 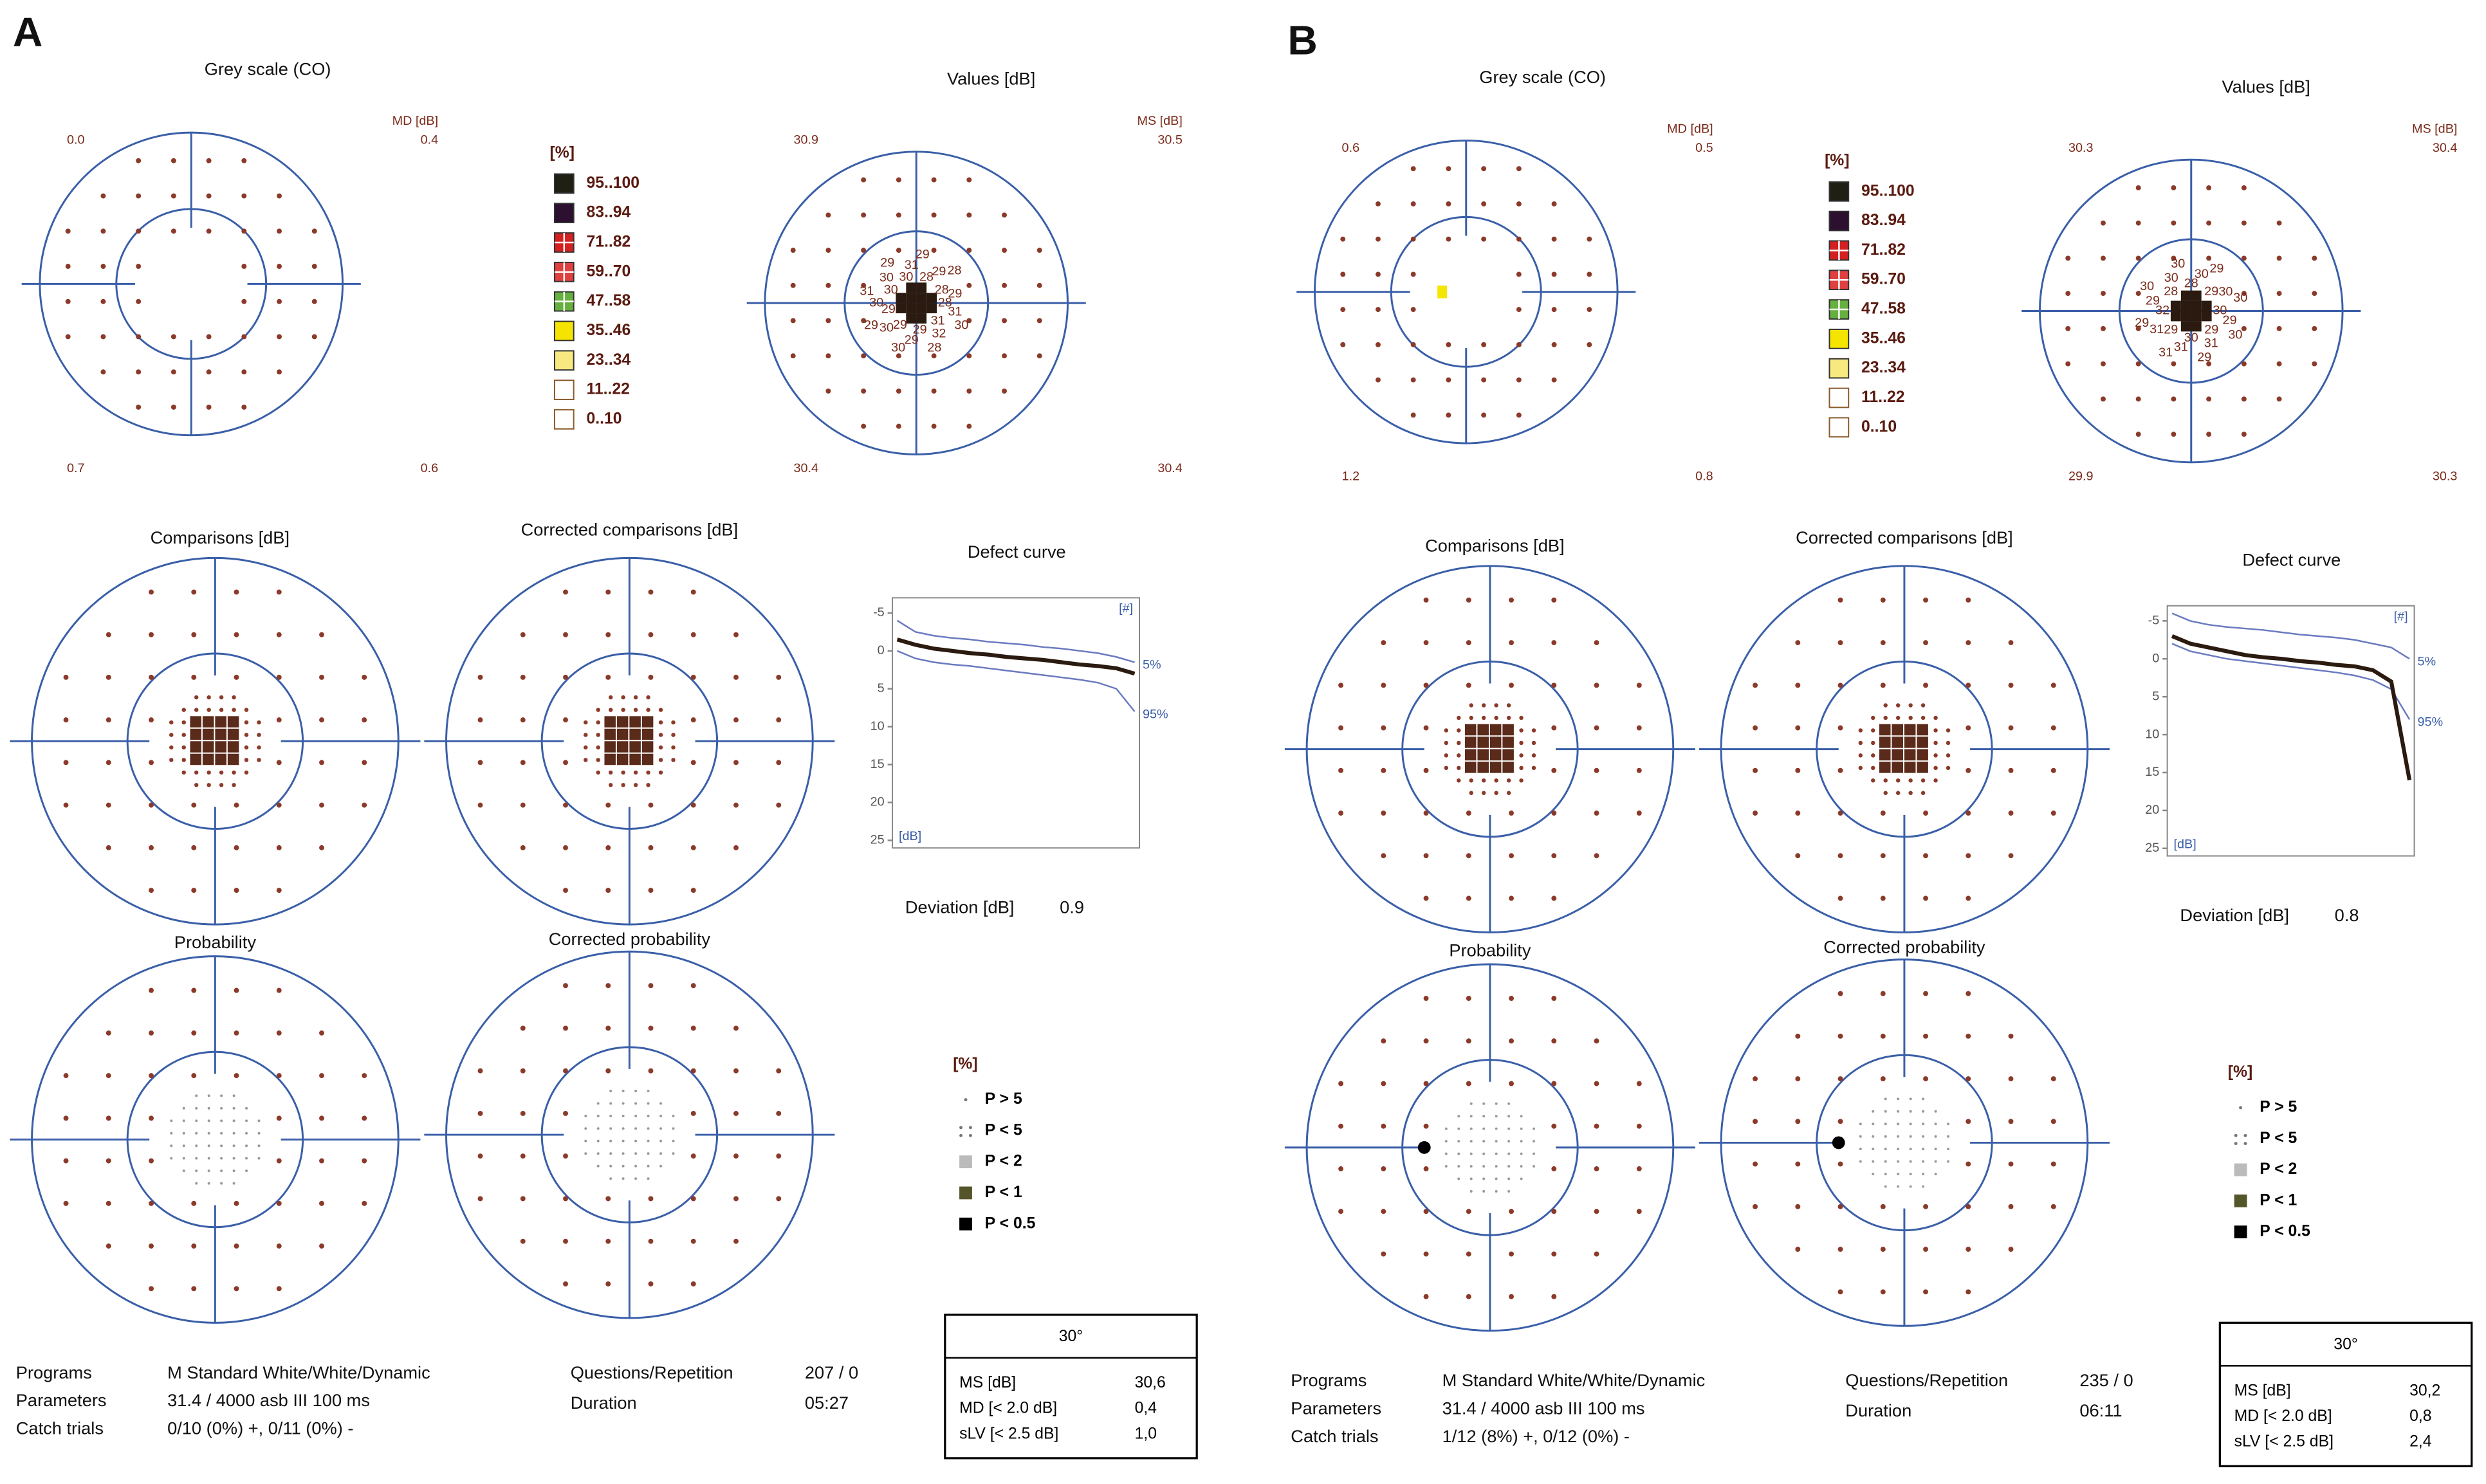 I want to click on threshold-value: 29, so click(x=2142, y=323).